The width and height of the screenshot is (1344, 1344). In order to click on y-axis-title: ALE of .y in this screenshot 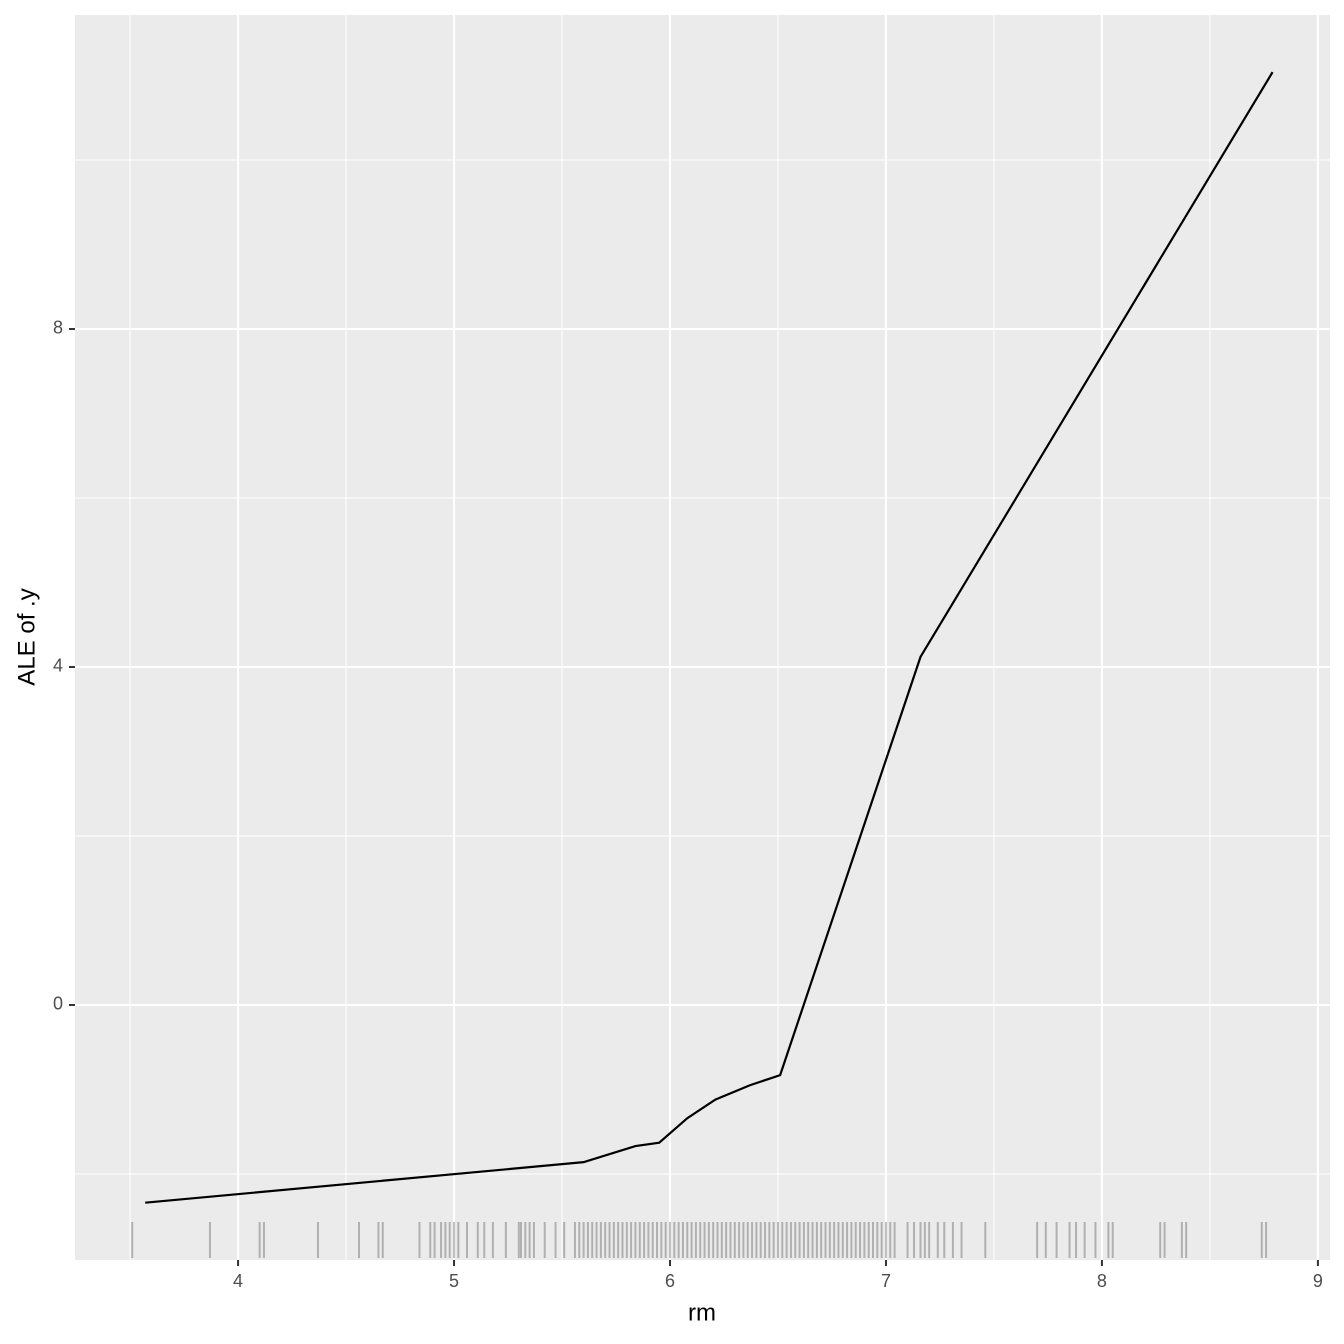, I will do `click(26, 636)`.